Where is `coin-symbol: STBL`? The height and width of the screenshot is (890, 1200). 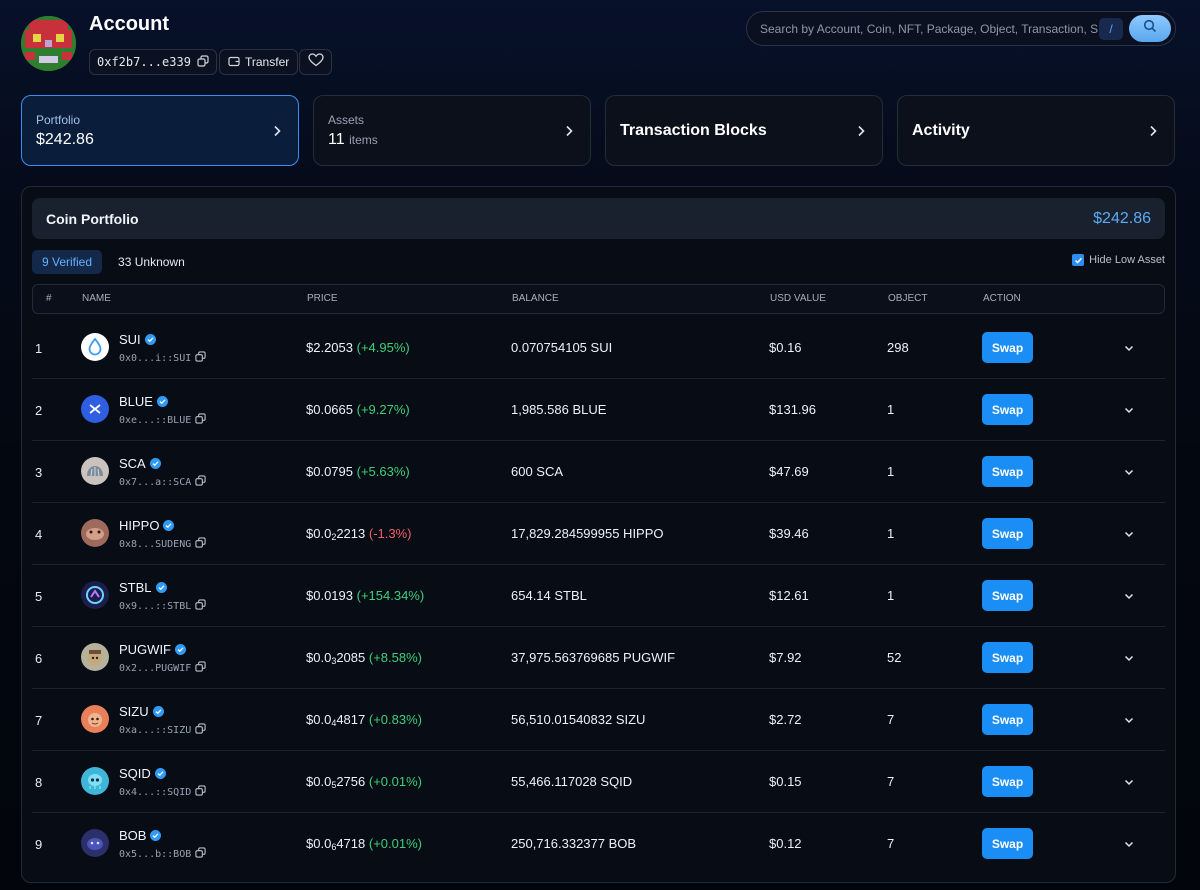
coin-symbol: STBL is located at coordinates (135, 587).